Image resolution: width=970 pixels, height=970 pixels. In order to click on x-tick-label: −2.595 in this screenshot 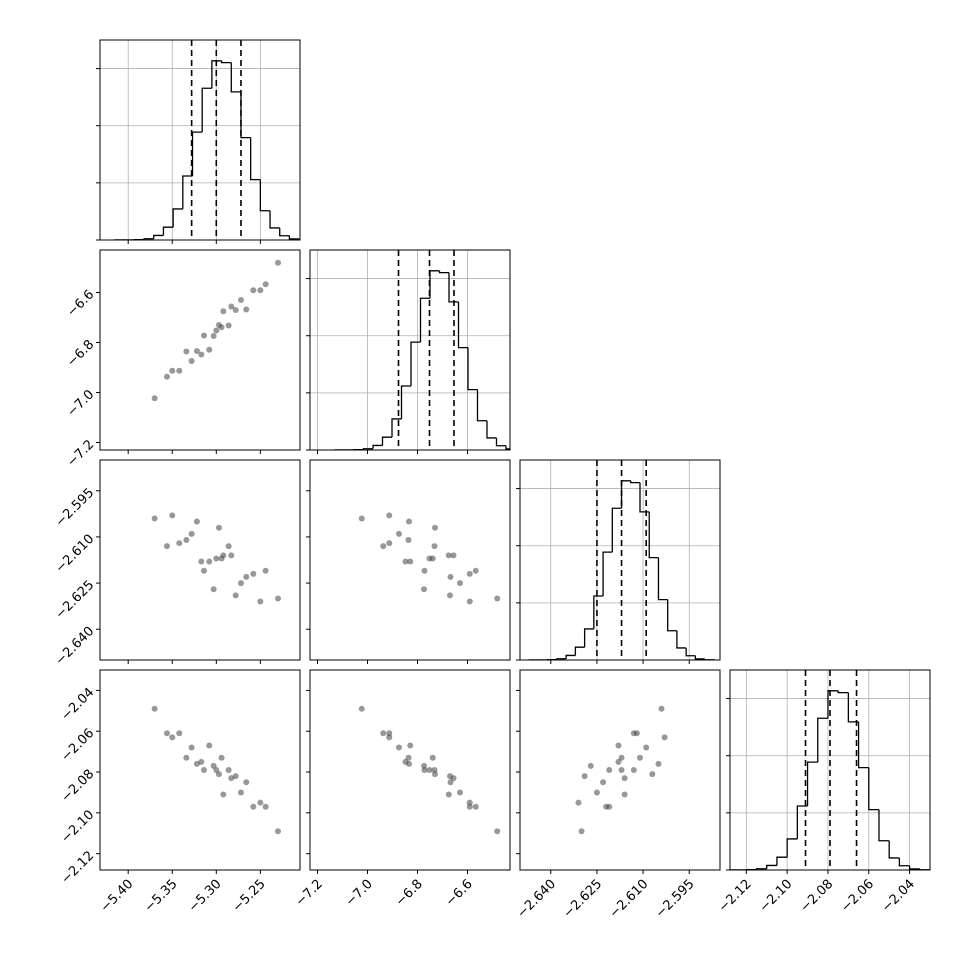, I will do `click(675, 899)`.